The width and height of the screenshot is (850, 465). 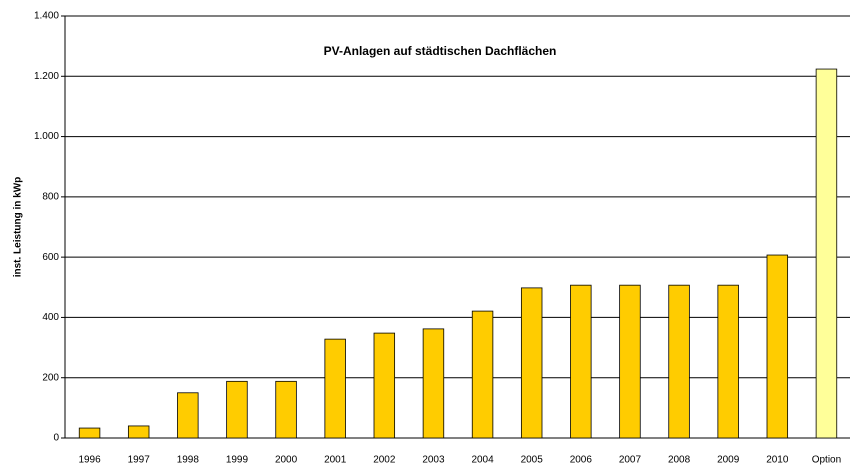 I want to click on y-tick-label: 1.400, so click(x=46, y=16).